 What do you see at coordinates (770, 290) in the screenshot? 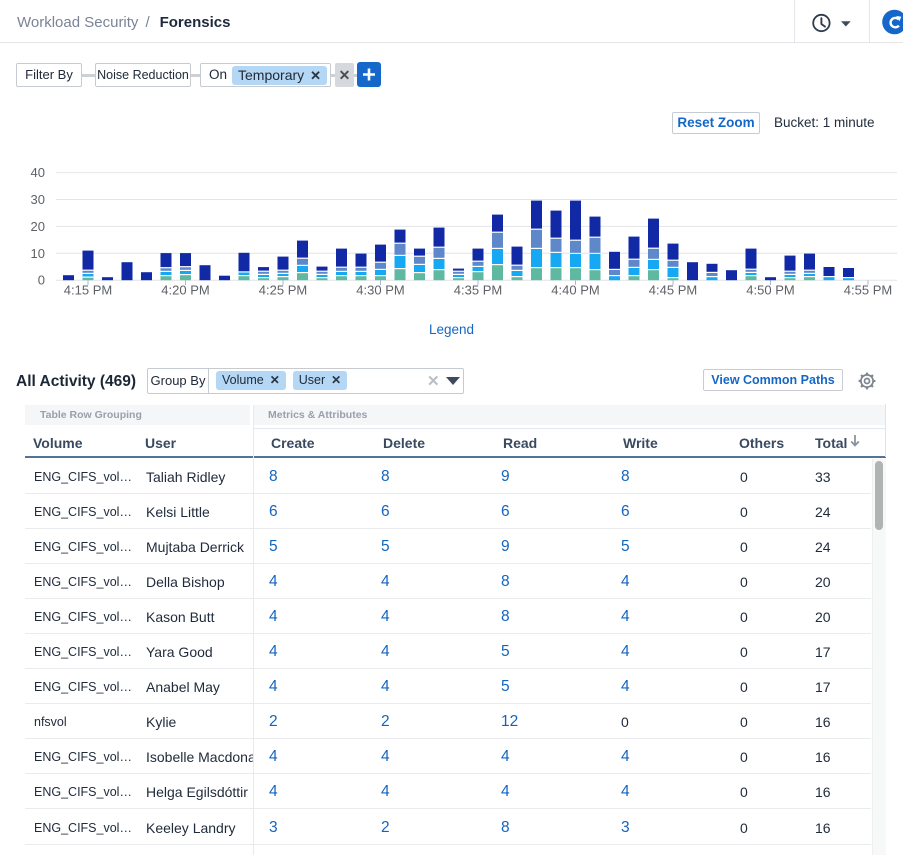
I see `svg-text: 4:50 PM` at bounding box center [770, 290].